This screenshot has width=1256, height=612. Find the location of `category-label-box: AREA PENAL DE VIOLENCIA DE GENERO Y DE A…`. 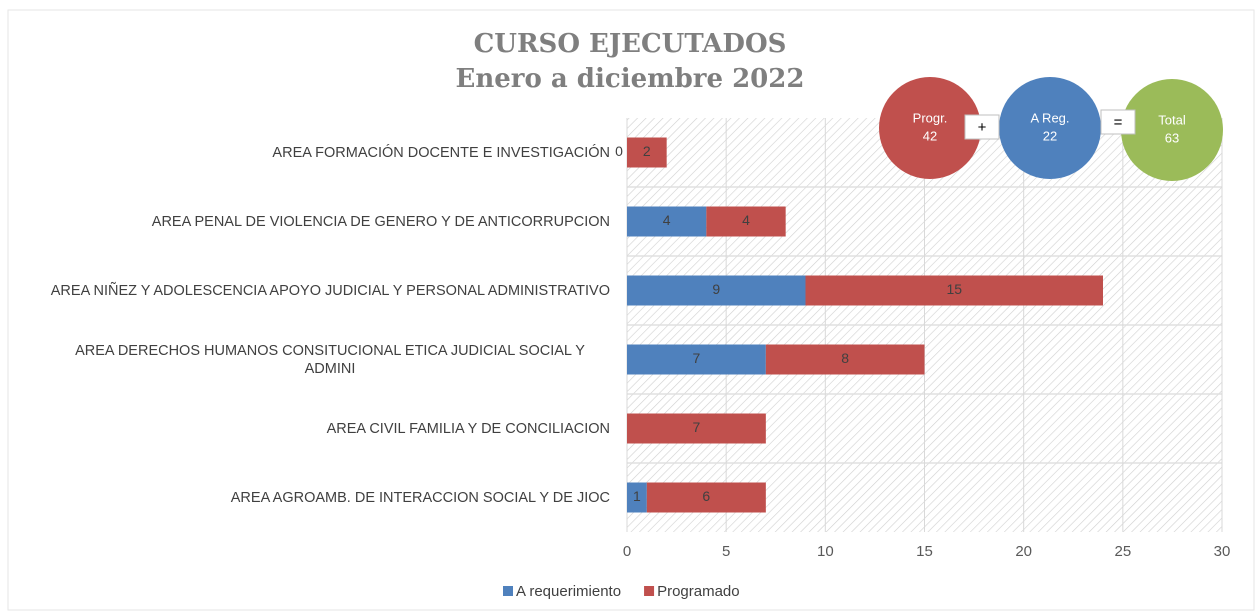

category-label-box: AREA PENAL DE VIOLENCIA DE GENERO Y DE A… is located at coordinates (310, 222).